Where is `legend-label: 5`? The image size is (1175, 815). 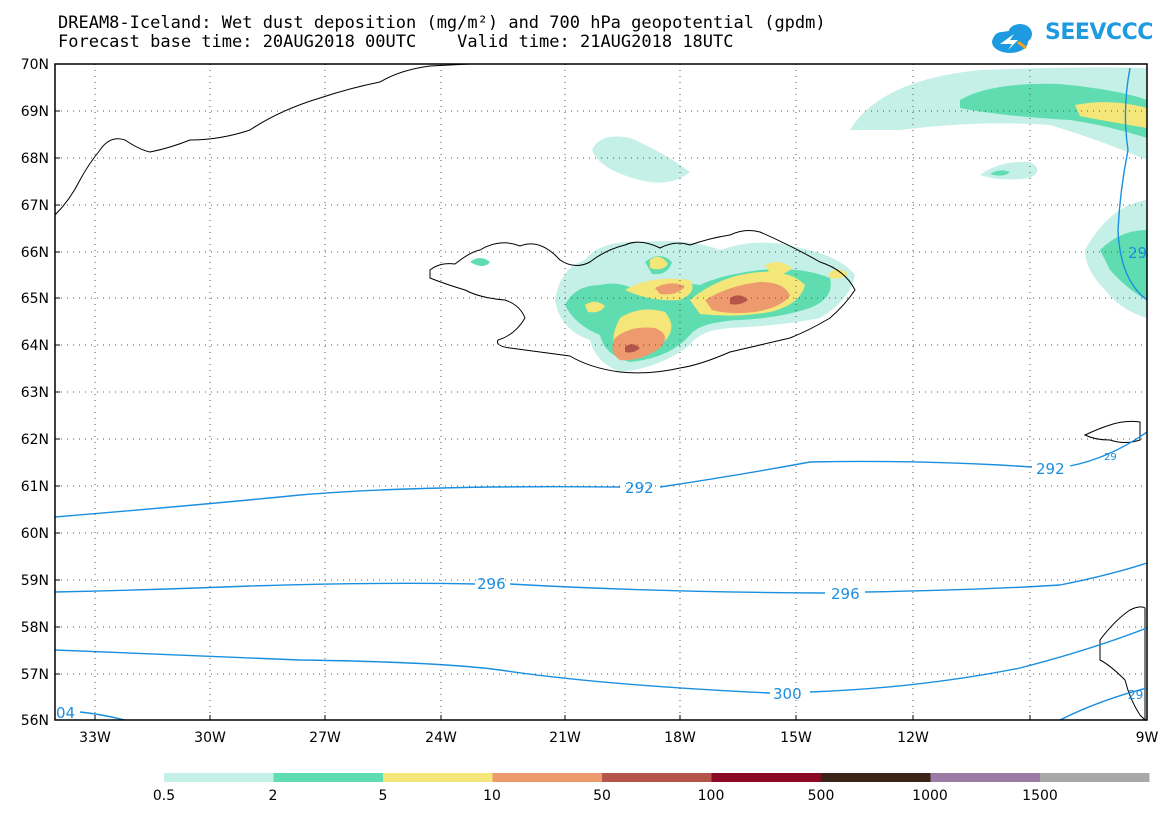
legend-label: 5 is located at coordinates (383, 796).